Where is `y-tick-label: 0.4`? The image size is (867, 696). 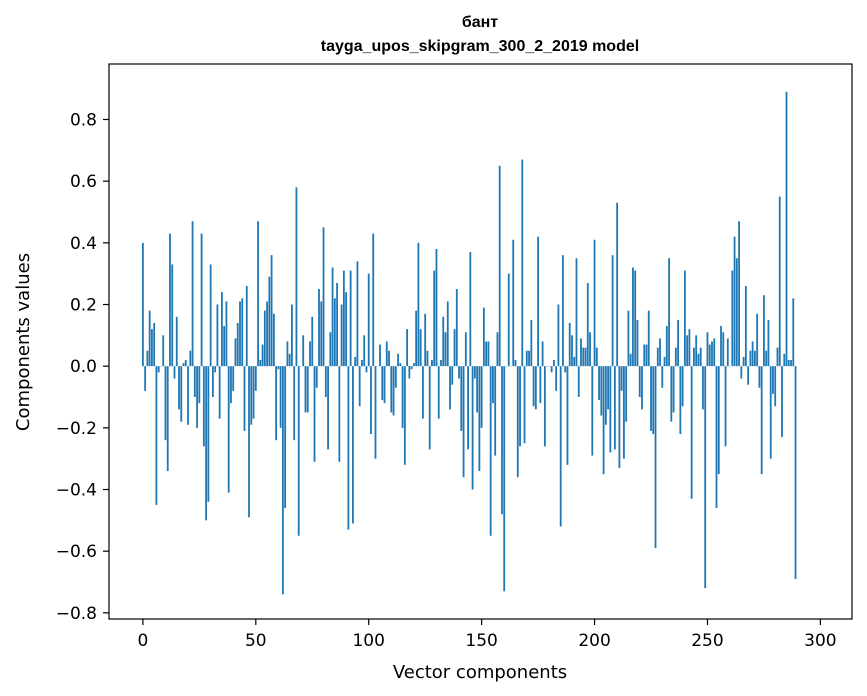
y-tick-label: 0.4 is located at coordinates (83, 244).